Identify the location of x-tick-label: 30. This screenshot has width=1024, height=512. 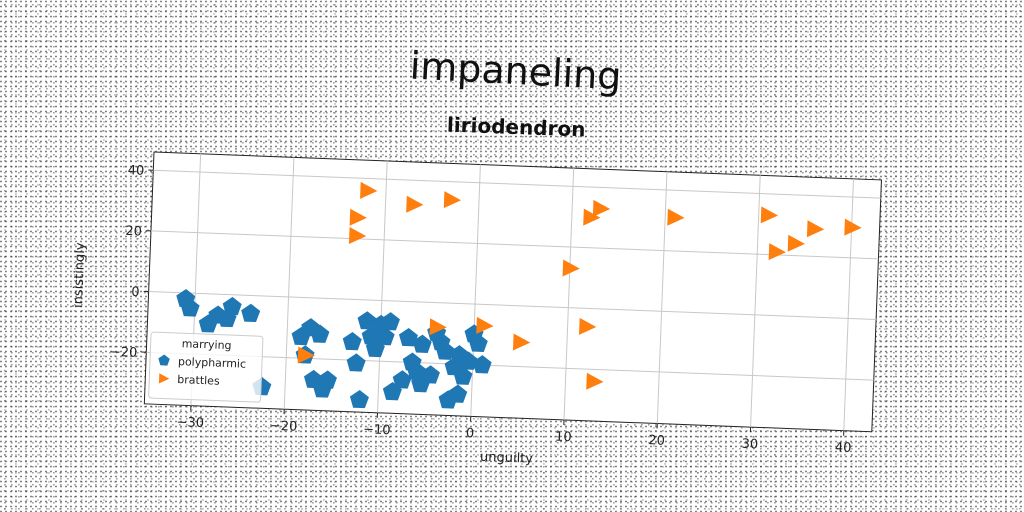
(749, 445).